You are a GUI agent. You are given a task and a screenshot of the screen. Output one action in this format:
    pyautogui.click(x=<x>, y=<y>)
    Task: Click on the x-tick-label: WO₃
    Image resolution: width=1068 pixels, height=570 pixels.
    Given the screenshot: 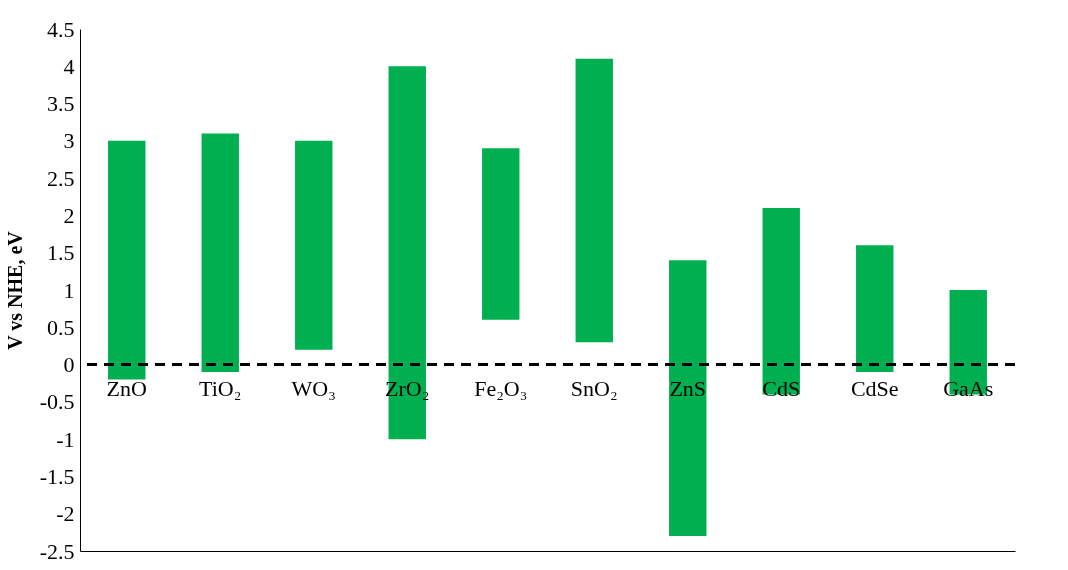 What is the action you would take?
    pyautogui.click(x=313, y=389)
    